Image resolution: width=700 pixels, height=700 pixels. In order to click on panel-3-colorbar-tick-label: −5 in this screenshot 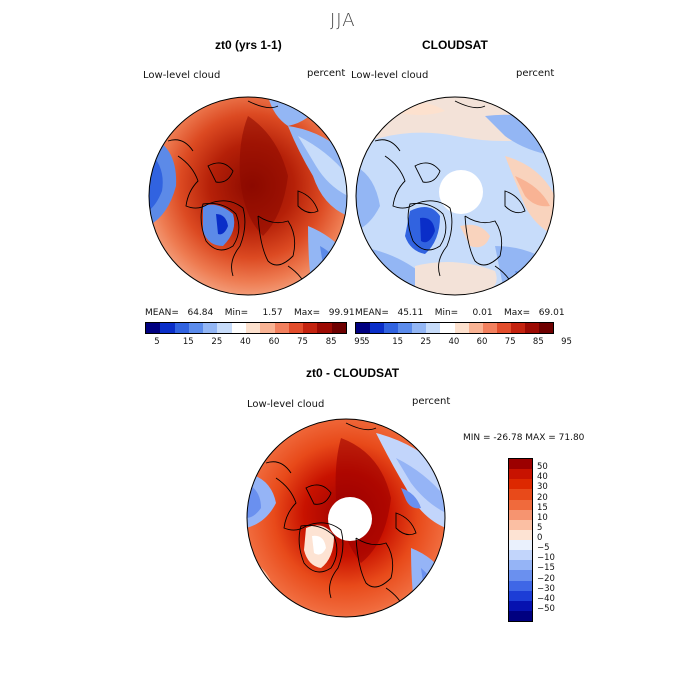, I will do `click(543, 548)`.